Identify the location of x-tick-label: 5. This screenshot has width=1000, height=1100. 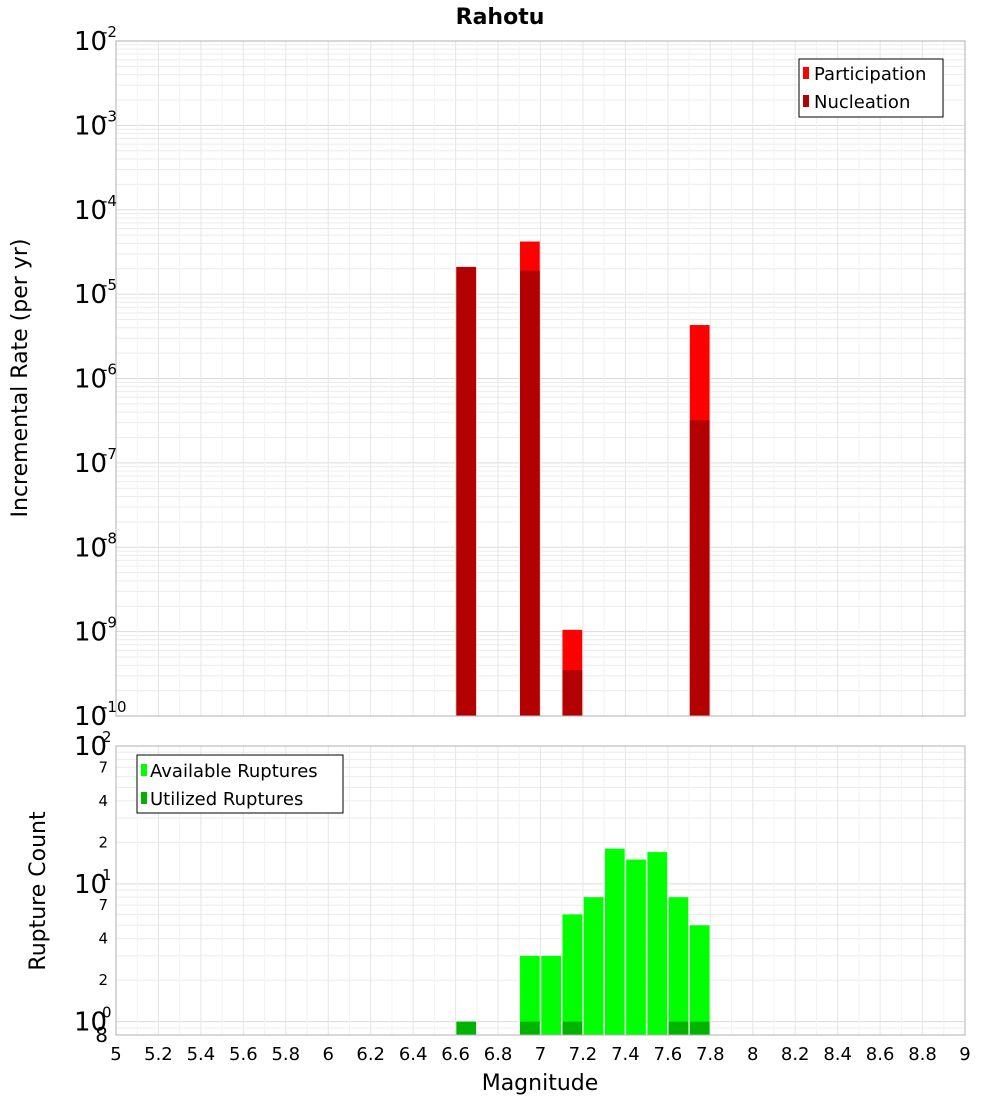
(115, 1054).